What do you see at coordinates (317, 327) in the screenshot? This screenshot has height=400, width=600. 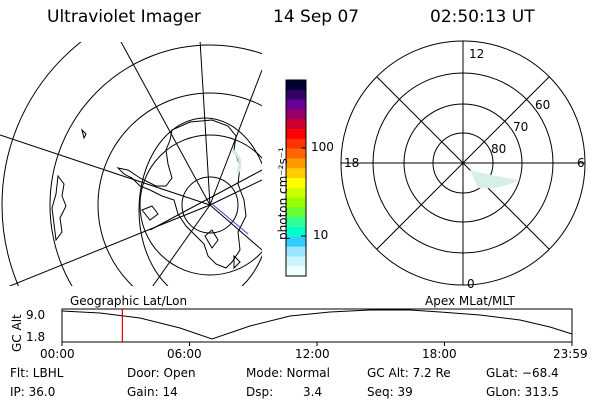 I see `altitude-plot` at bounding box center [317, 327].